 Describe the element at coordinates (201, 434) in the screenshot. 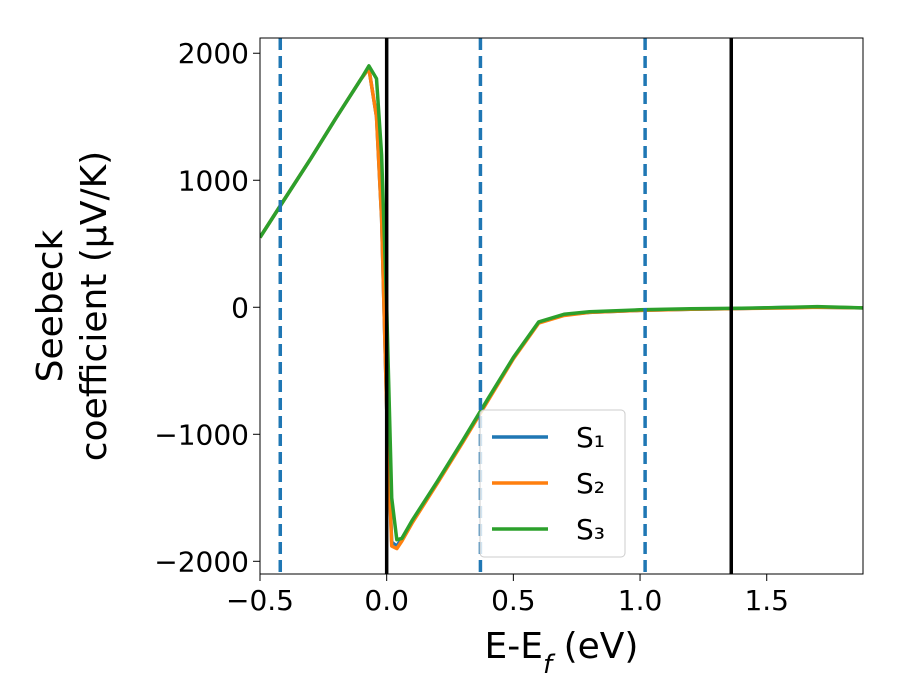

I see `y-tick-label: −1000` at that location.